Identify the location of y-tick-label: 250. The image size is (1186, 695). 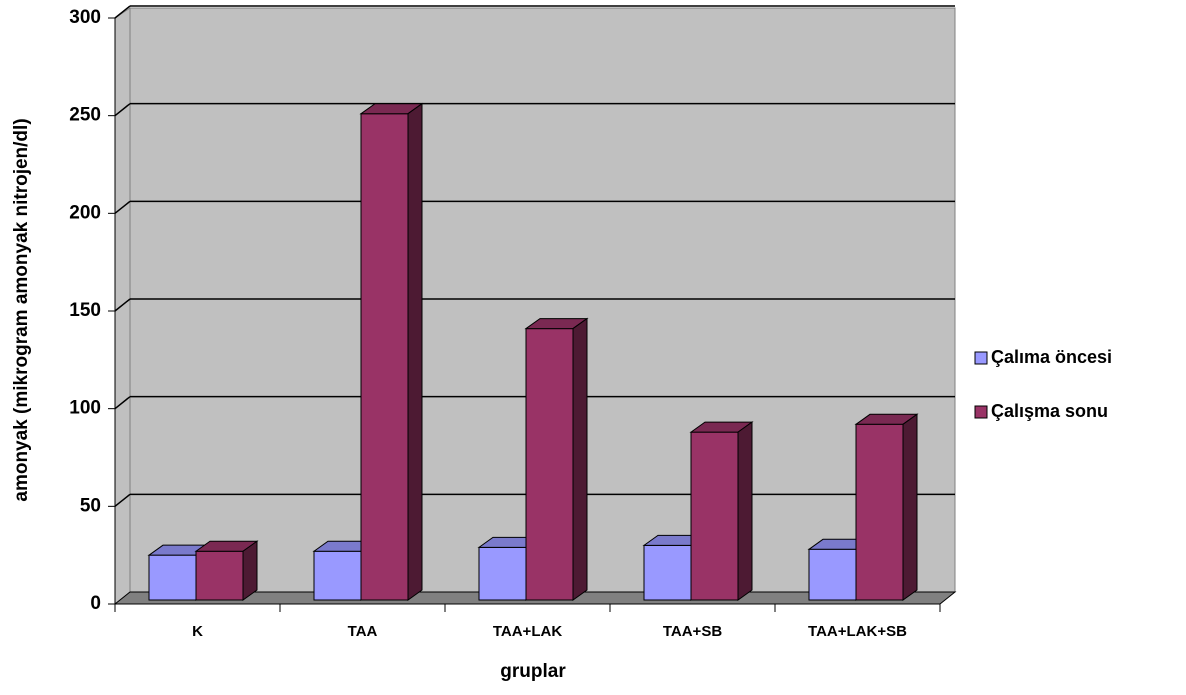
(85, 115).